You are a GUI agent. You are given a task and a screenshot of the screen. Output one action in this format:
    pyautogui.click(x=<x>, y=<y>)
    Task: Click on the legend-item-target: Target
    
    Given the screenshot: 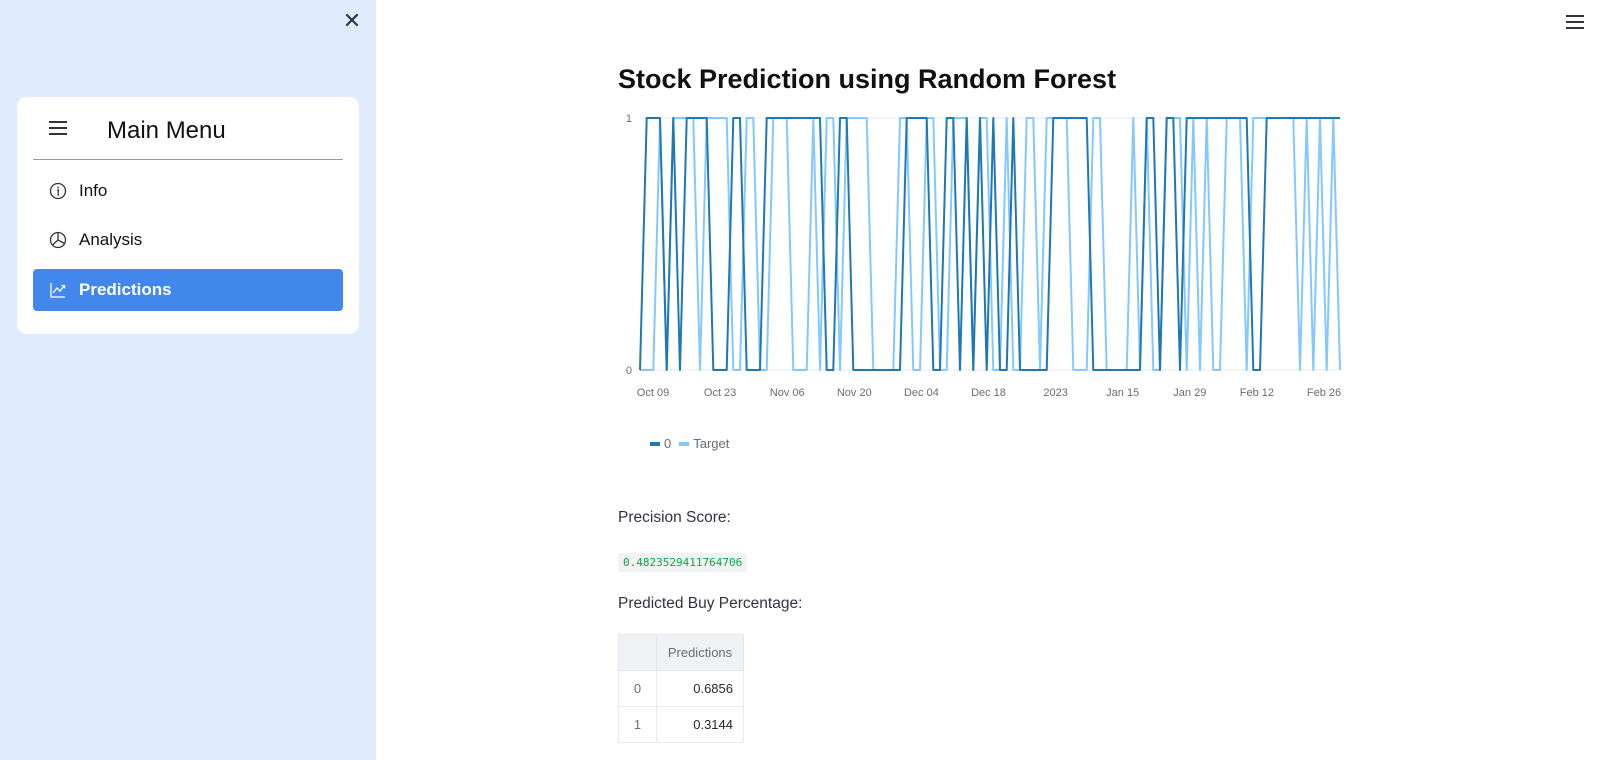 What is the action you would take?
    pyautogui.click(x=704, y=443)
    